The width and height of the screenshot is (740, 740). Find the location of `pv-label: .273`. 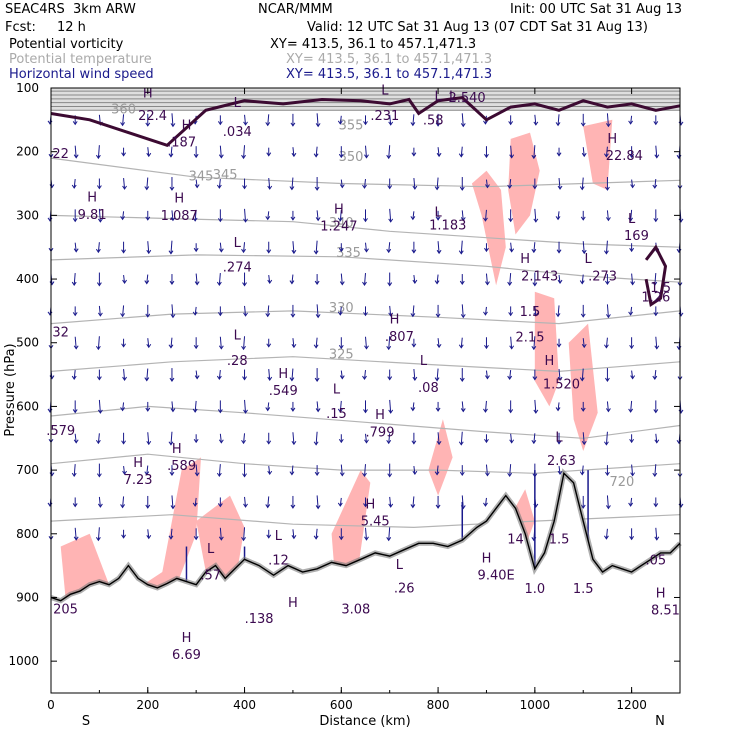

pv-label: .273 is located at coordinates (602, 276).